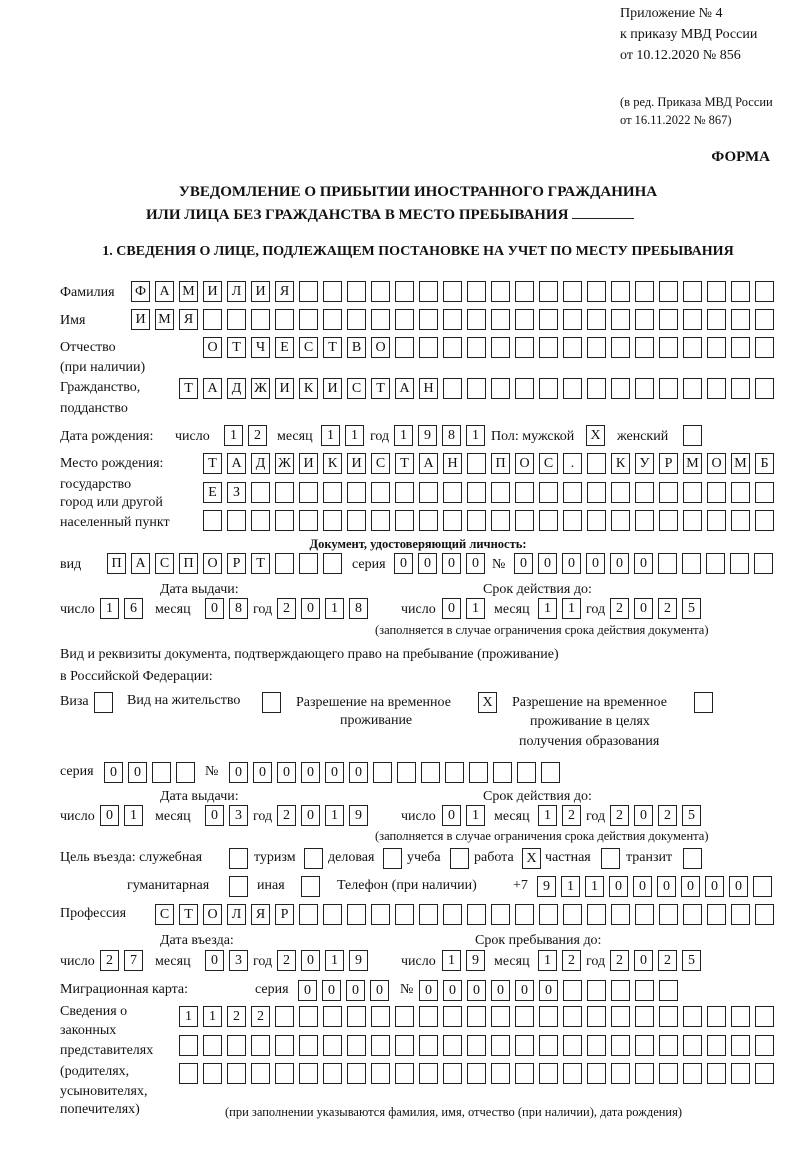 This screenshot has height=1163, width=800. Describe the element at coordinates (284, 347) in the screenshot. I see `patronymic-cell: Е` at that location.